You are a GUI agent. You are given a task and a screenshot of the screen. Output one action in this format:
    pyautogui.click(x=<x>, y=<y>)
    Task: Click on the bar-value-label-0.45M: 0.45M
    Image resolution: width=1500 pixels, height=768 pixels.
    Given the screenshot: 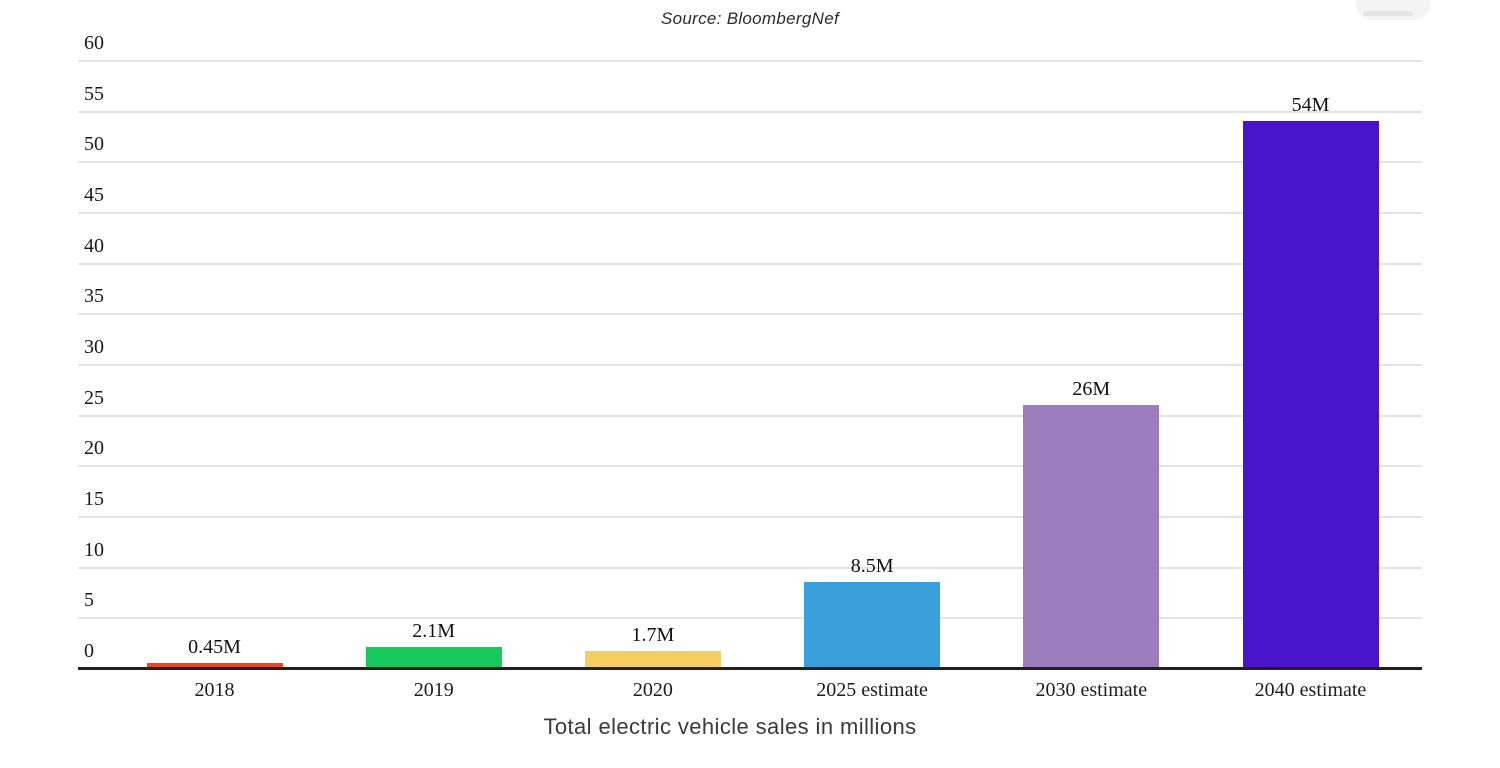 What is the action you would take?
    pyautogui.click(x=214, y=647)
    